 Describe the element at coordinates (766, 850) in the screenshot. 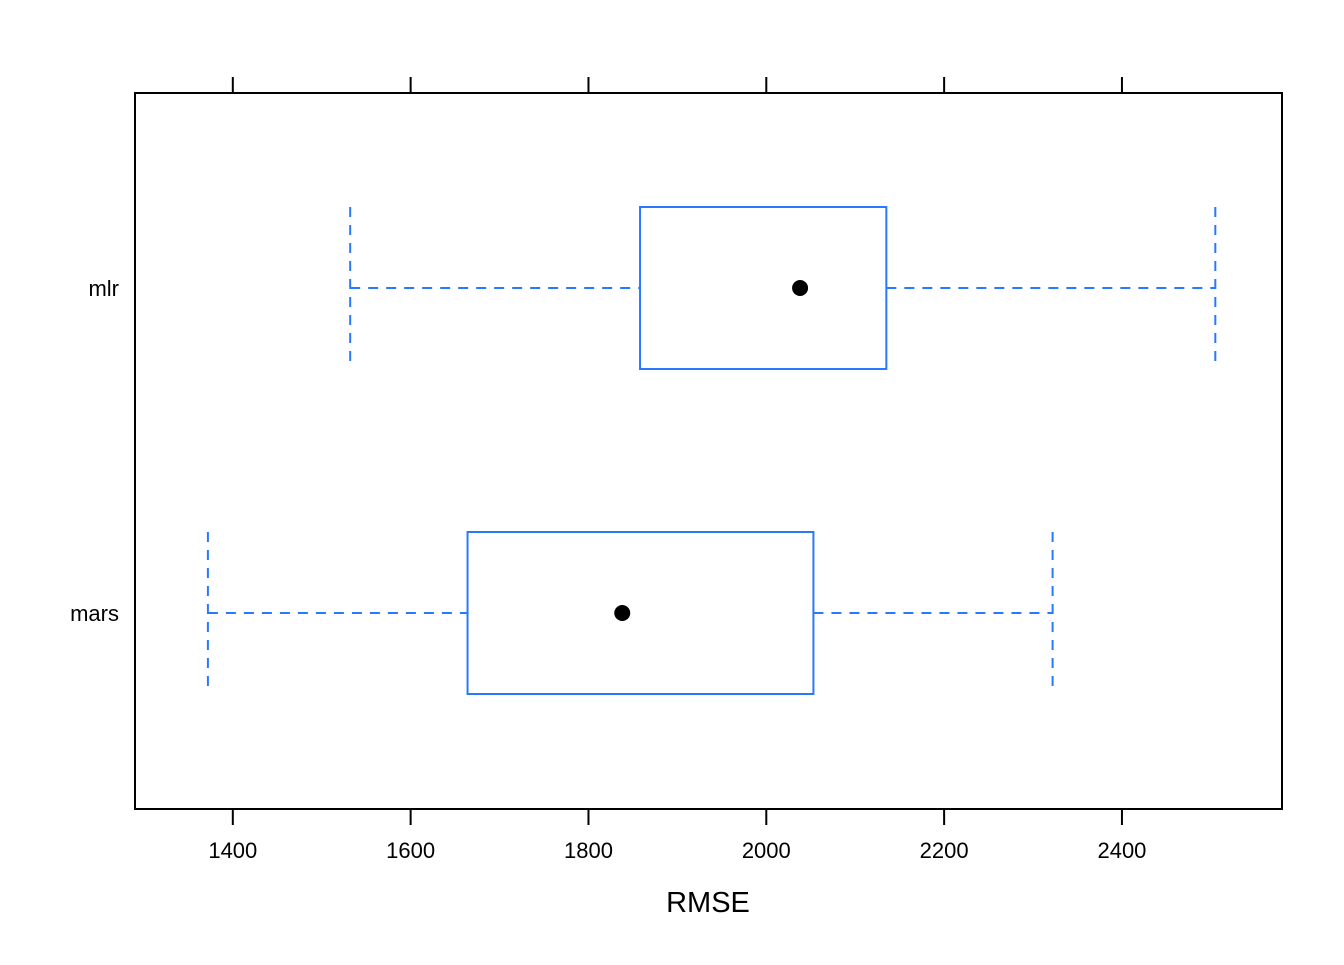

I see `x-tick-label: 2000` at that location.